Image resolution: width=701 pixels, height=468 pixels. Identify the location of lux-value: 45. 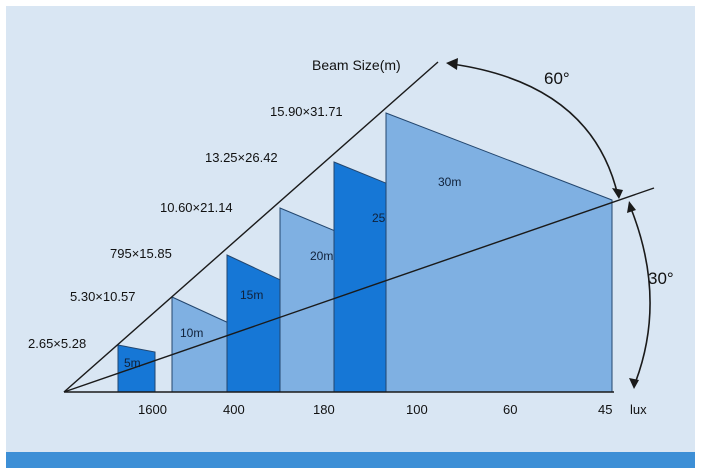
(605, 409).